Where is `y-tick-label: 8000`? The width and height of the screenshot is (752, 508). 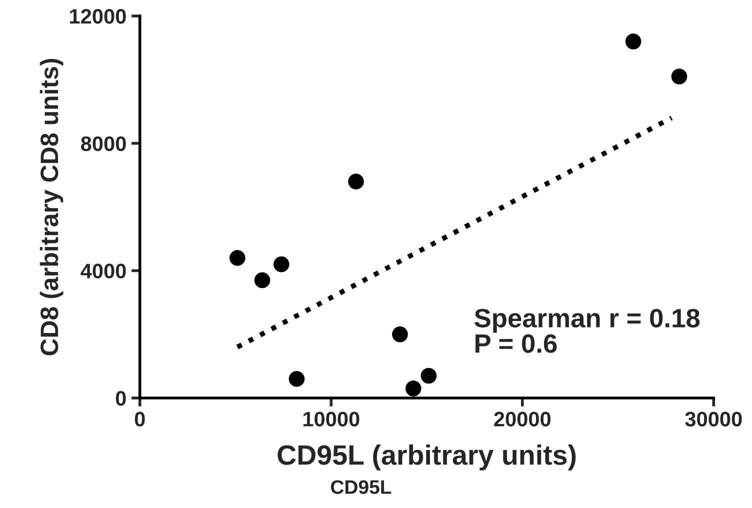 y-tick-label: 8000 is located at coordinates (103, 144).